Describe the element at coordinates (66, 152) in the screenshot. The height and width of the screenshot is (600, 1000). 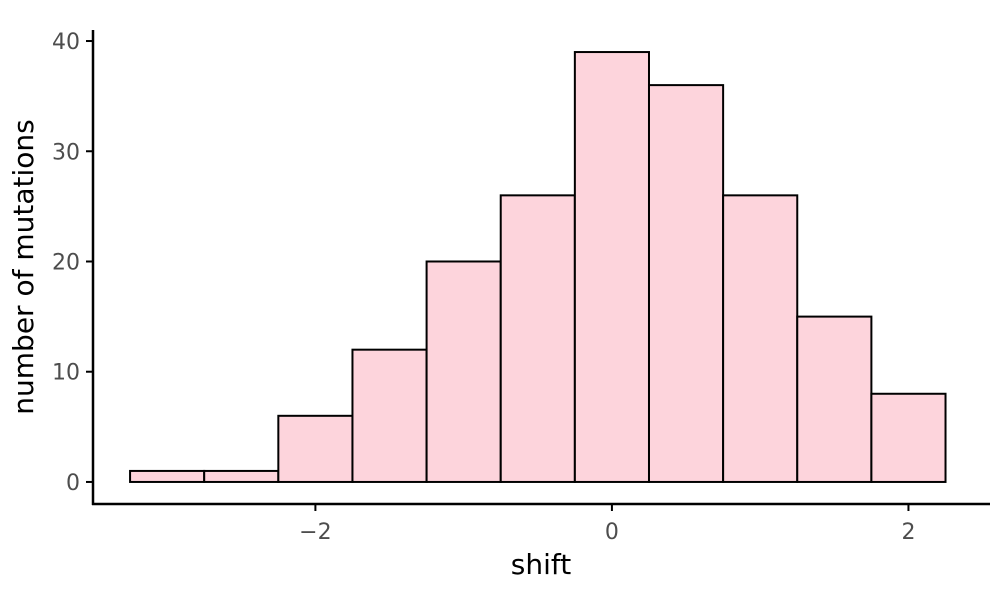
I see `y-tick-label: 30` at that location.